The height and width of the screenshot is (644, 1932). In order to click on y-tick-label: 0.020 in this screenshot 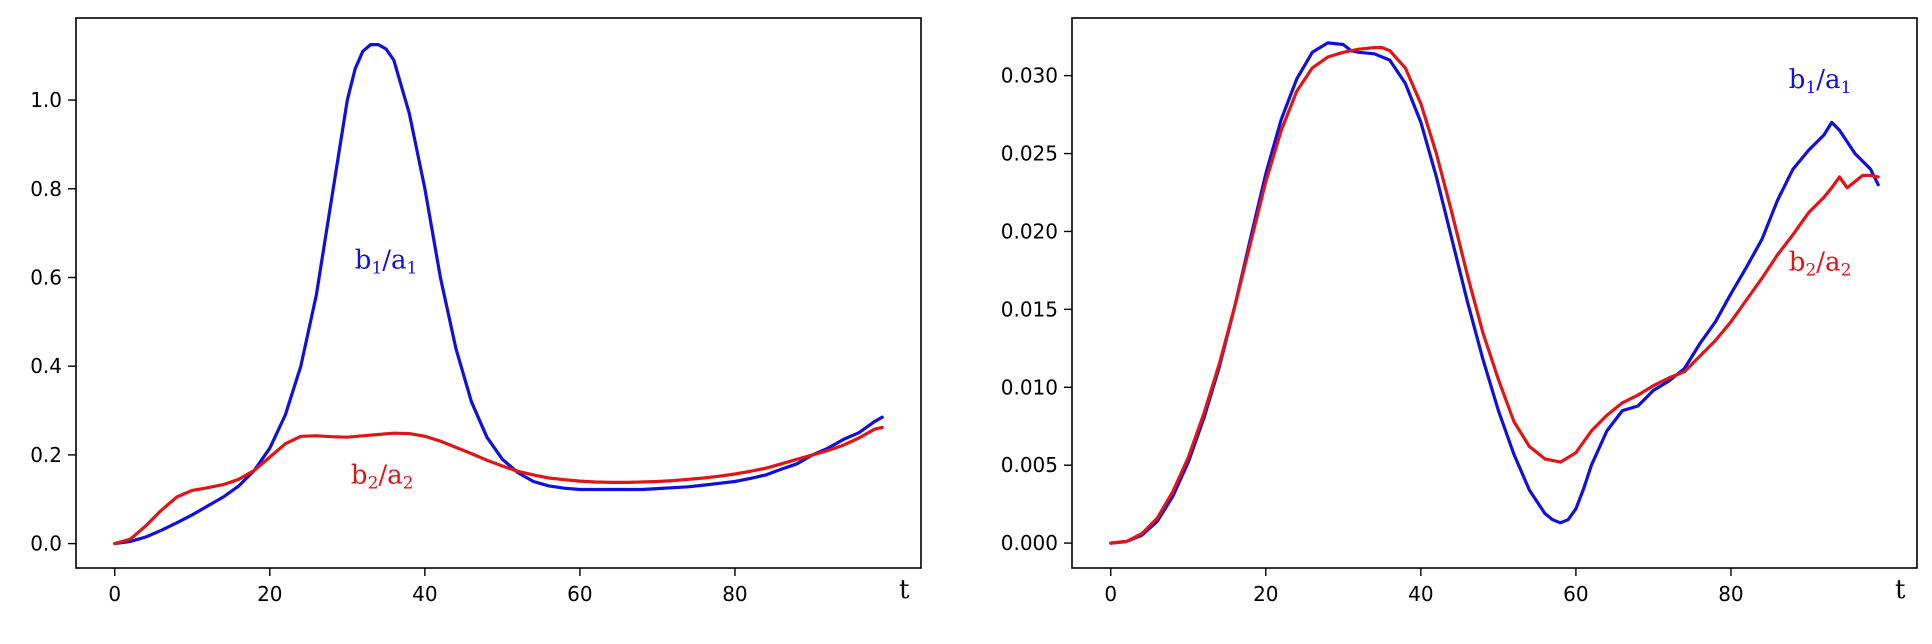, I will do `click(1029, 231)`.